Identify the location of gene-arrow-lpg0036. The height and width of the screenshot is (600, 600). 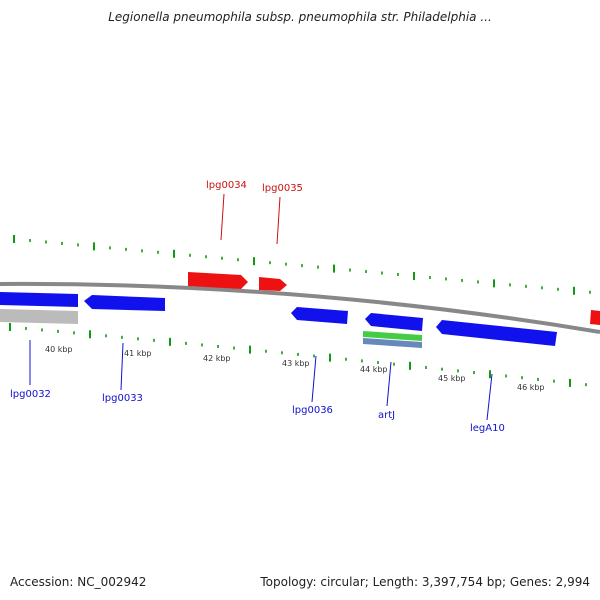
(319, 315).